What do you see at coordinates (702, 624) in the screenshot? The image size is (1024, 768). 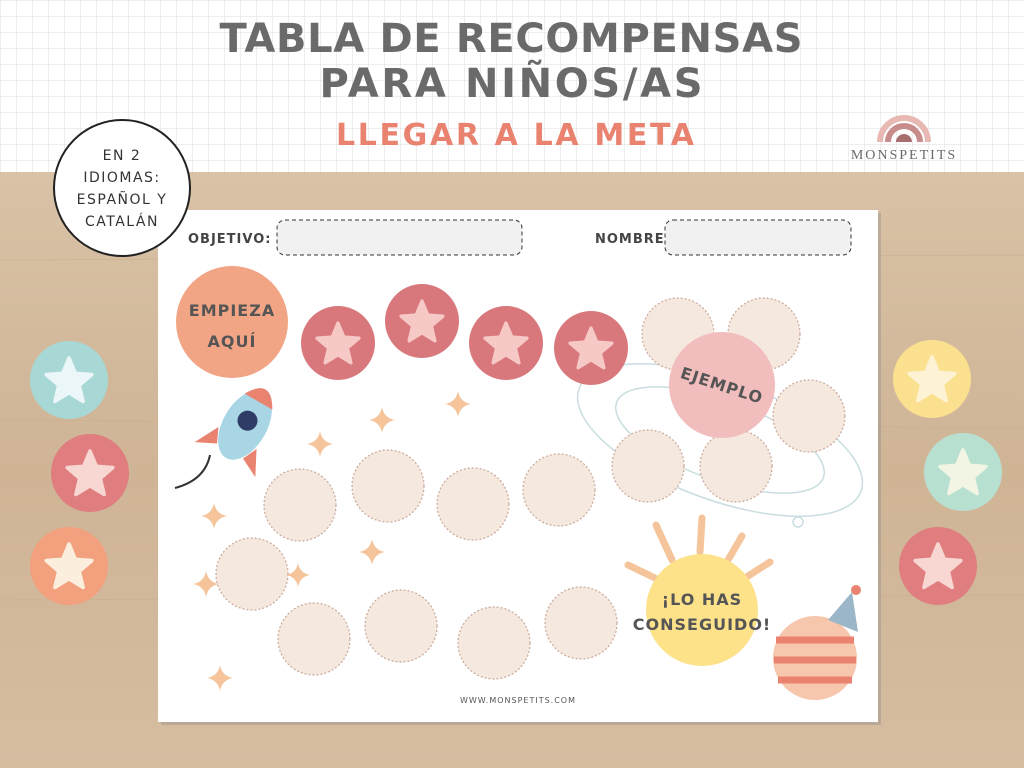 I see `goal-label: CONSEGUIDO!` at bounding box center [702, 624].